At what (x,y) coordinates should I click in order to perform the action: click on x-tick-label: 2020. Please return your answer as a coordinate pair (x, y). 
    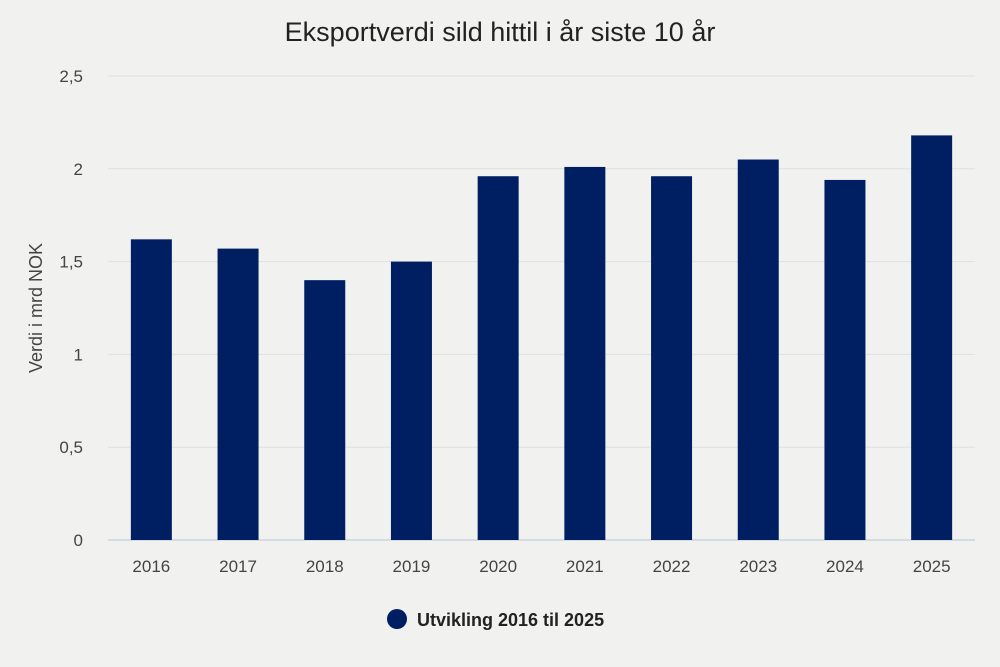
    Looking at the image, I should click on (498, 566).